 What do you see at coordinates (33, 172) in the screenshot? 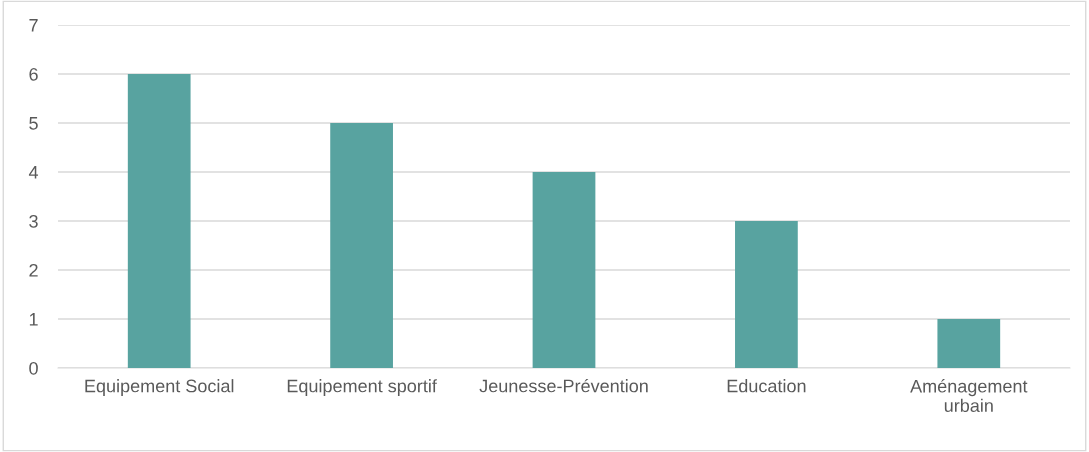
I see `y-tick-label: 4` at bounding box center [33, 172].